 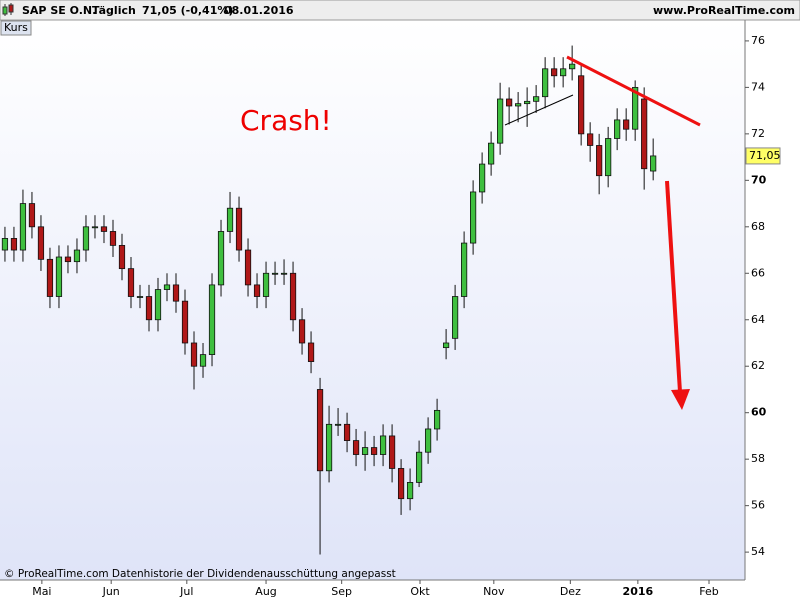 I want to click on x-tick-label: Nov, so click(x=494, y=591).